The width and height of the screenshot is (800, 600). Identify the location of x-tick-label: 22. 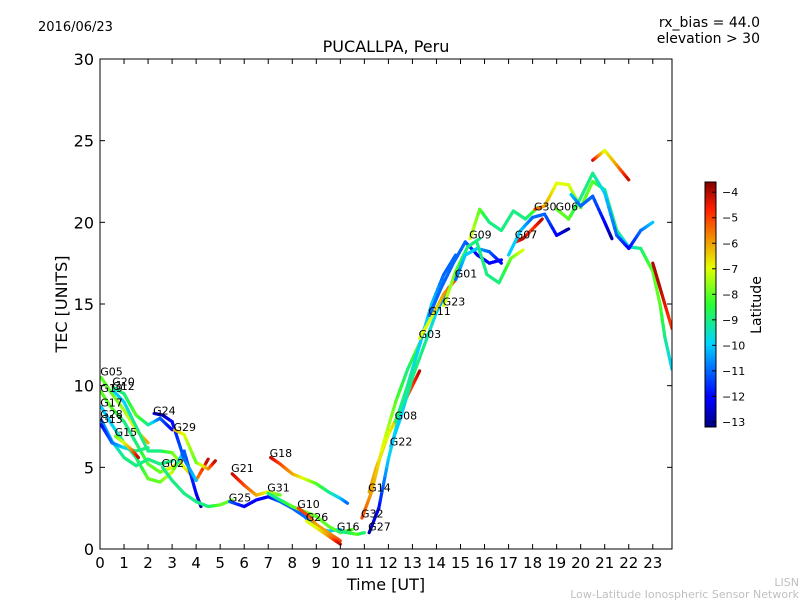
(628, 563).